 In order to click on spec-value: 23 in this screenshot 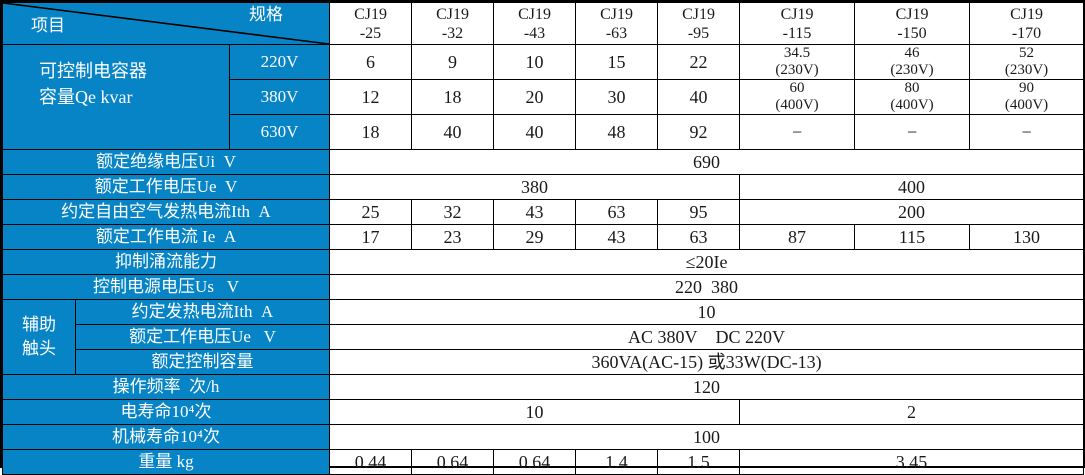, I will do `click(453, 237)`.